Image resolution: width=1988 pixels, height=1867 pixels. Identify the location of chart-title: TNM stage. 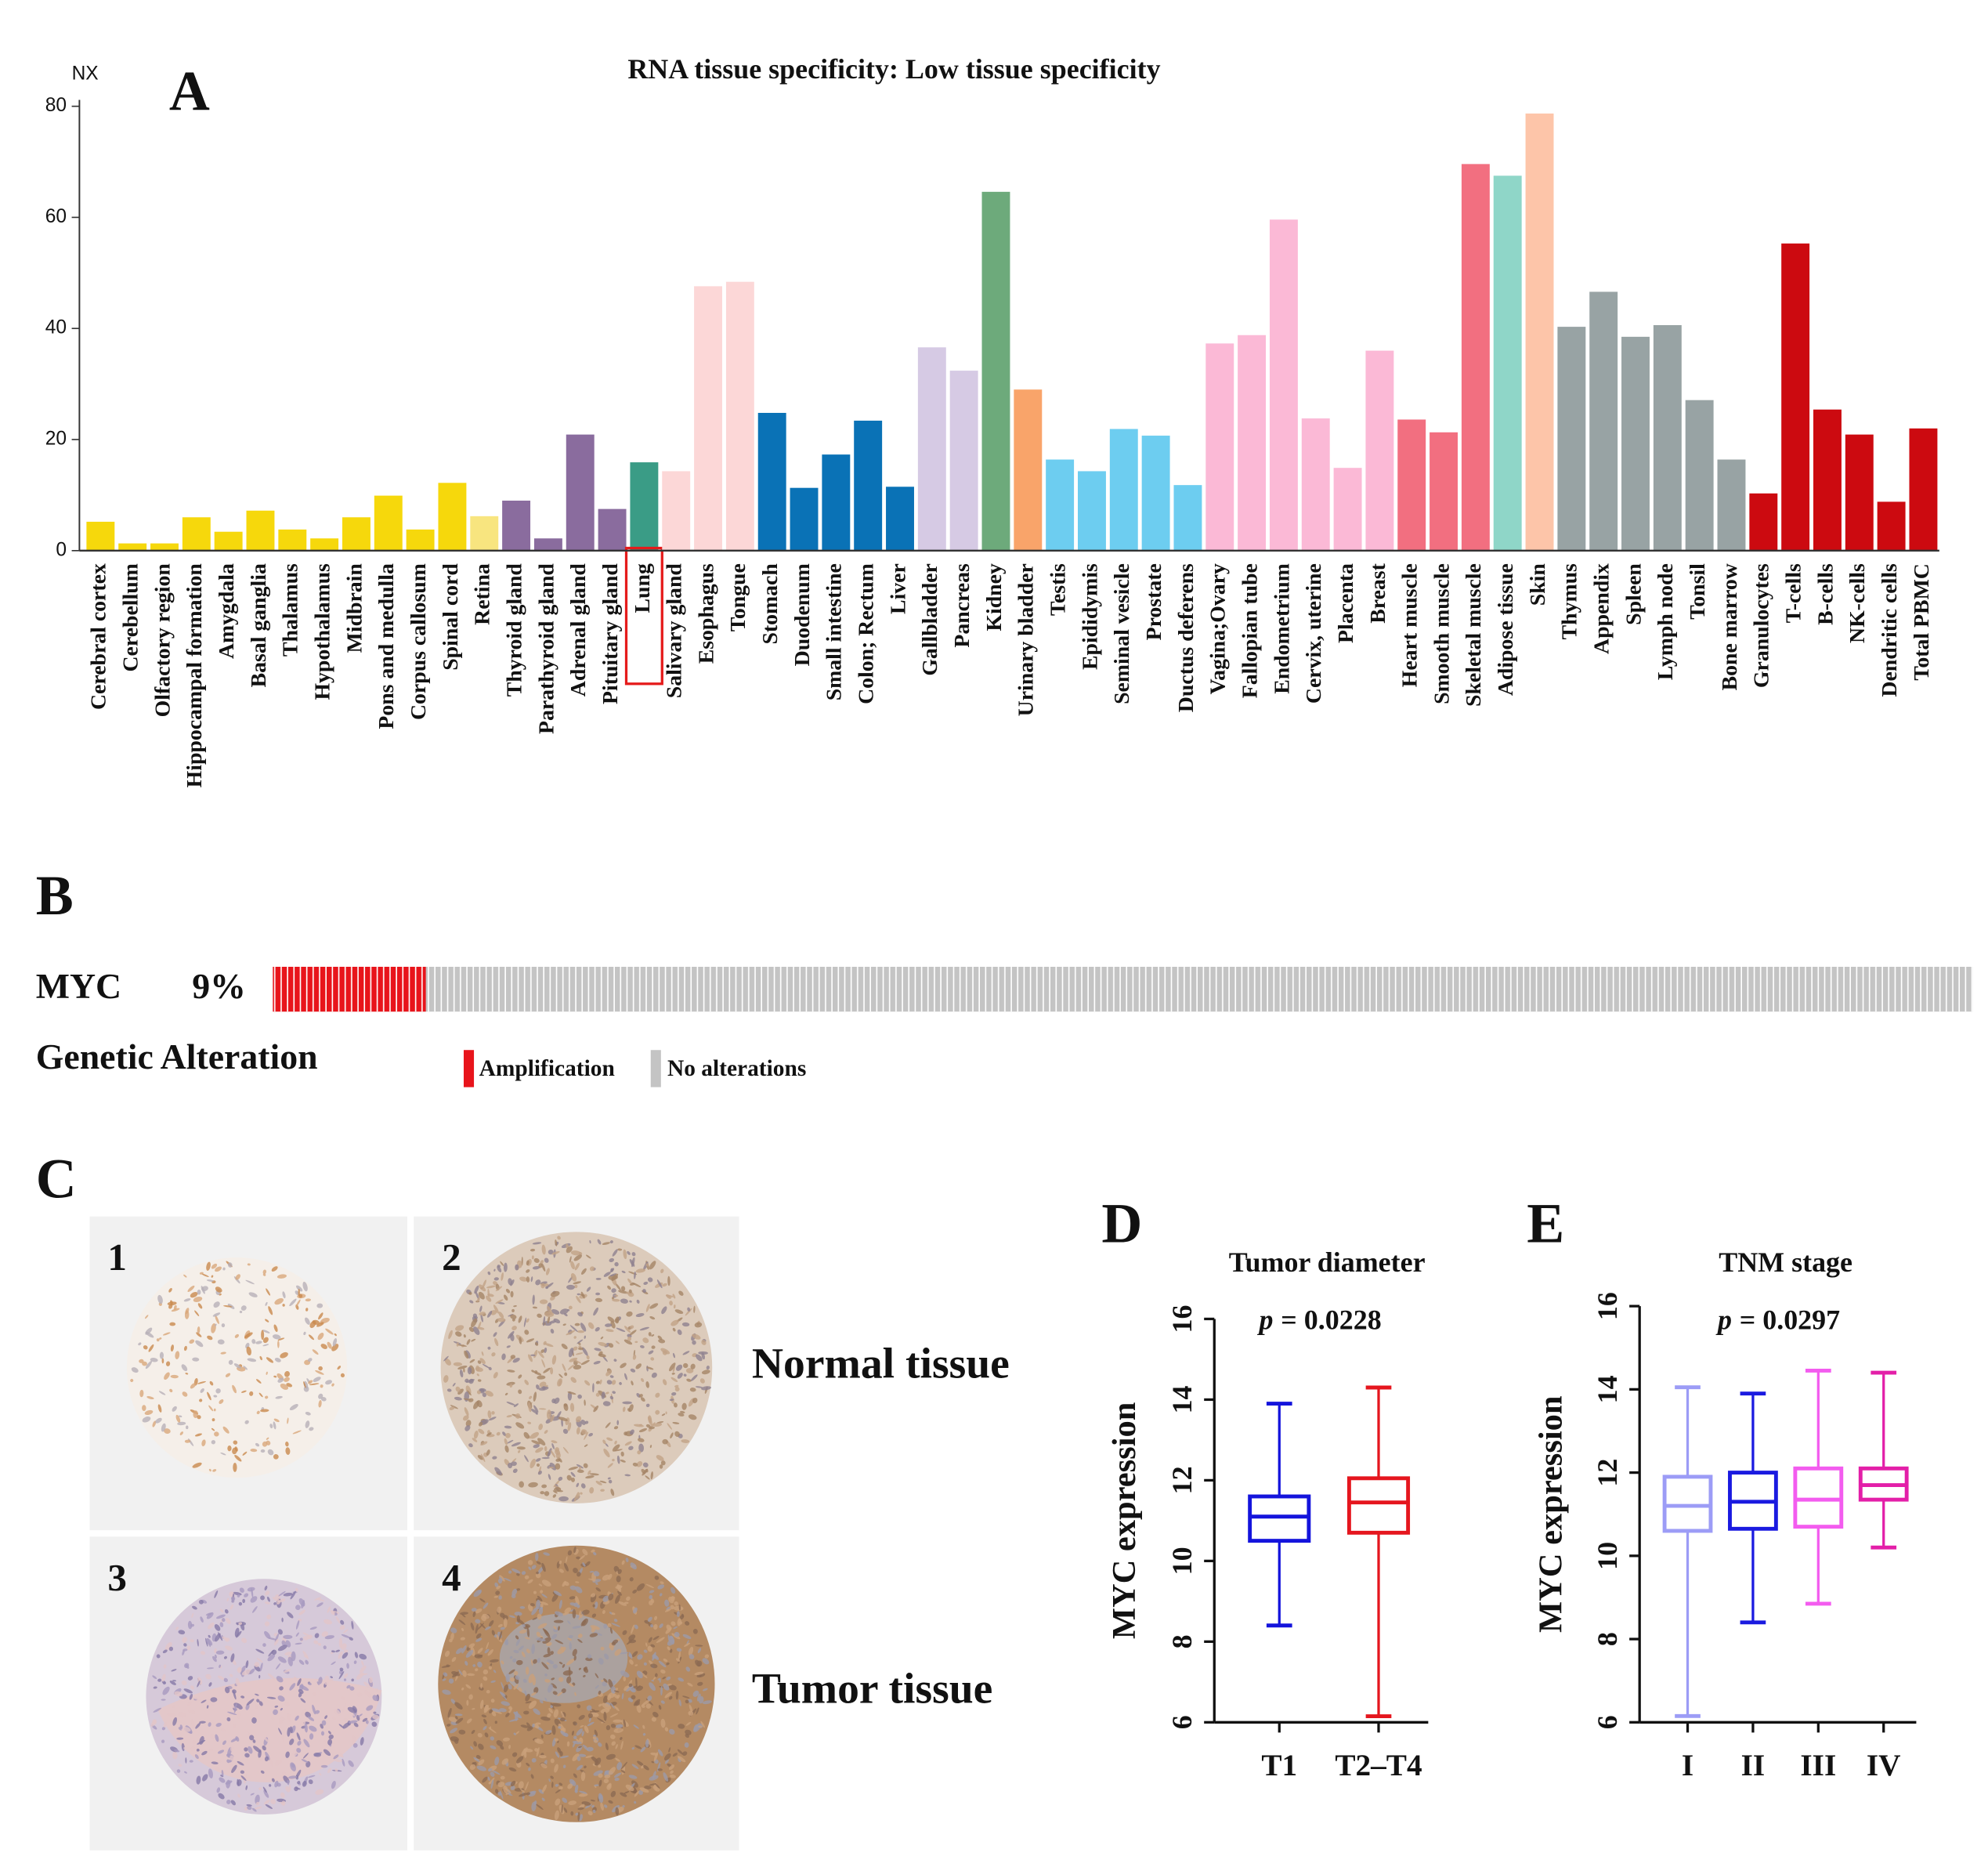
(1785, 1262).